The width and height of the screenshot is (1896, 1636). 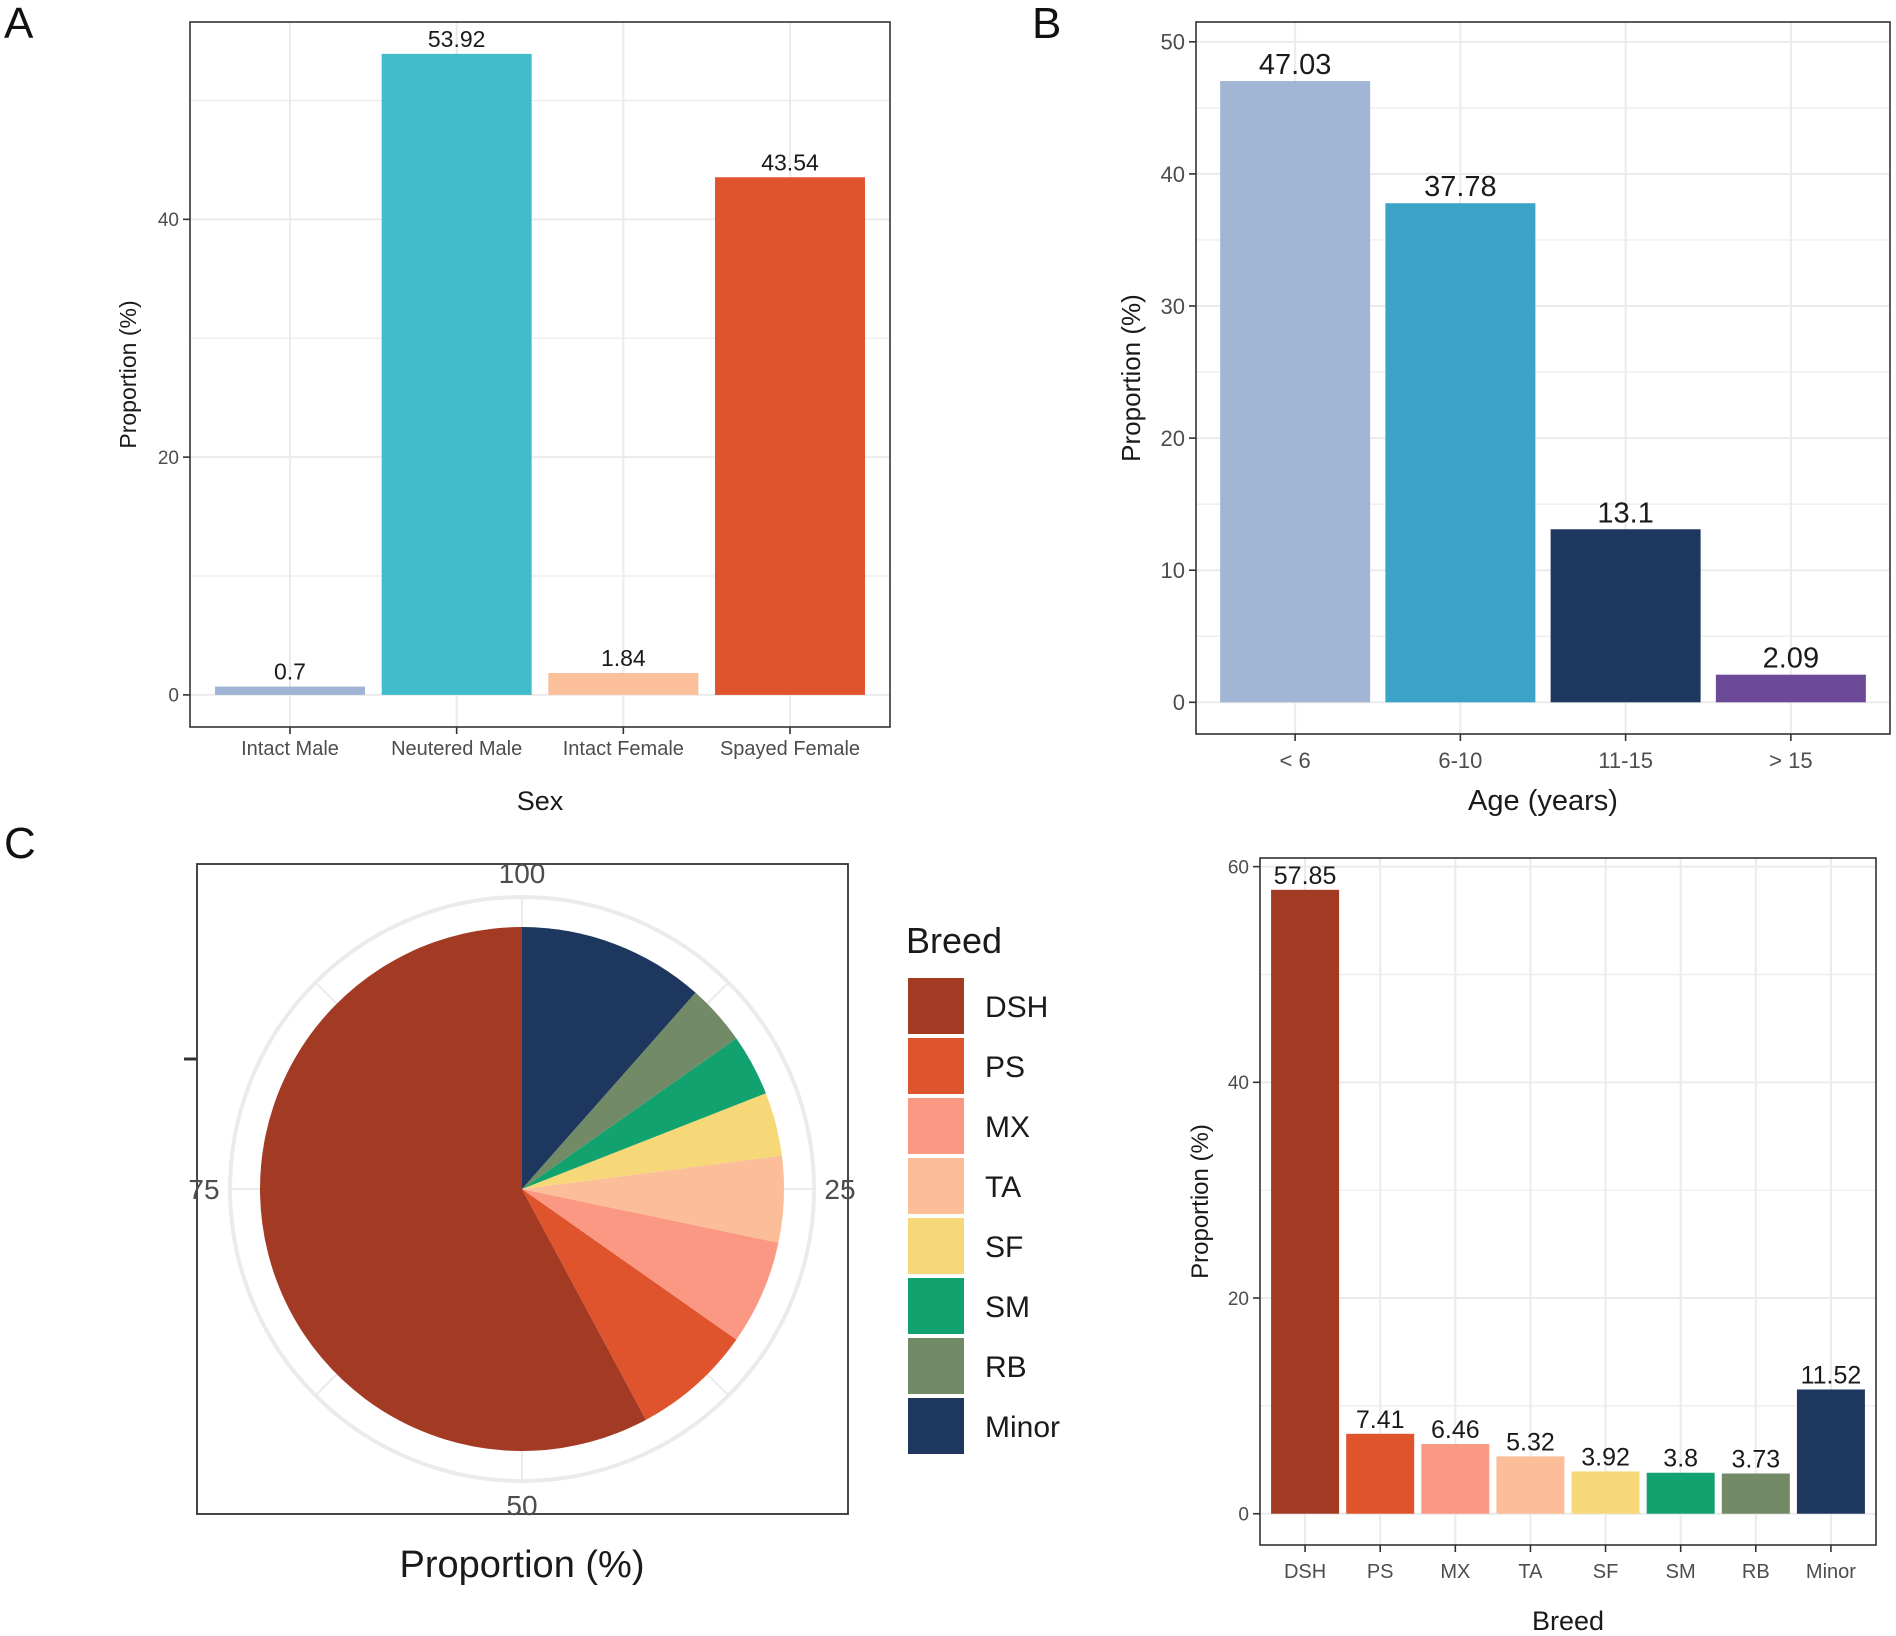 What do you see at coordinates (790, 436) in the screenshot?
I see `bar-spayed-female` at bounding box center [790, 436].